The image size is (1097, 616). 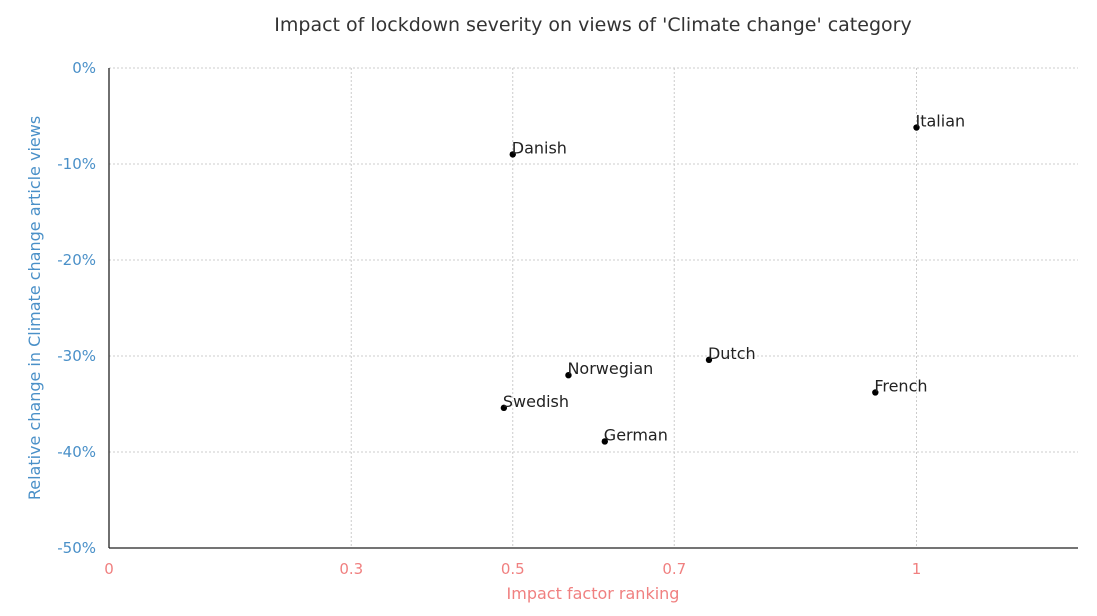 I want to click on point-label: German, so click(x=636, y=434).